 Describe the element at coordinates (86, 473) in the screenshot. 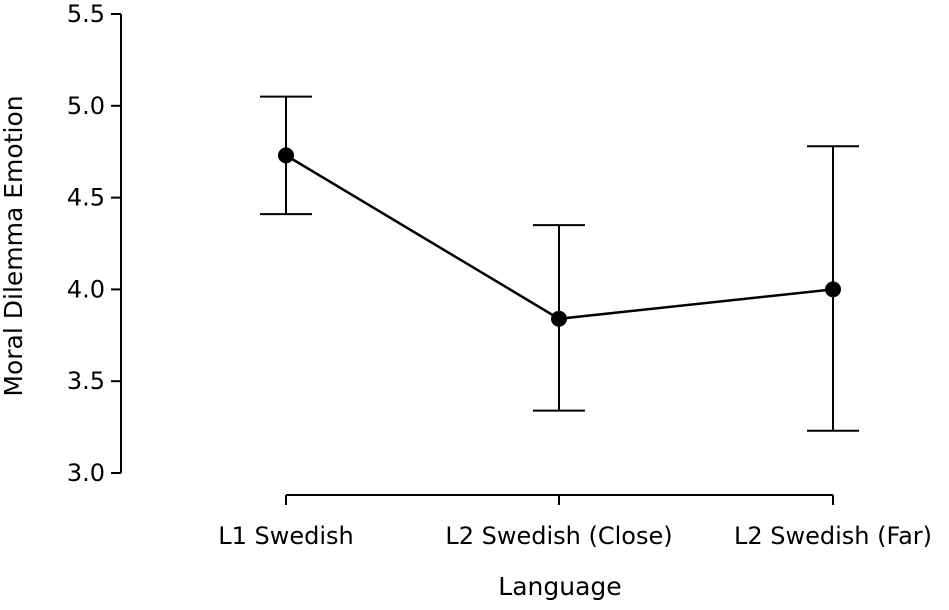

I see `y-tick-label: 3.0` at that location.